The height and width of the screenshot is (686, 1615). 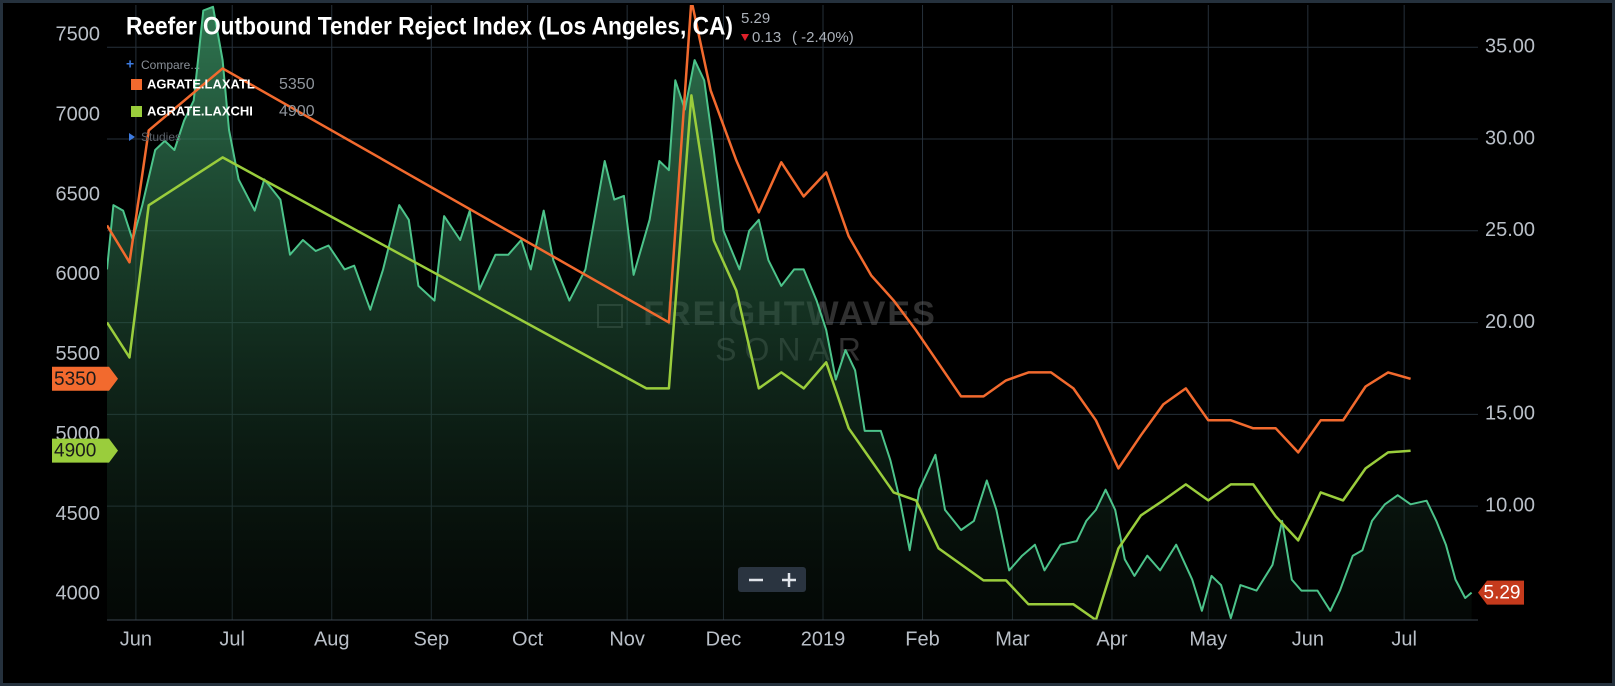 I want to click on y2-tick-label: 15.00, so click(x=1510, y=414).